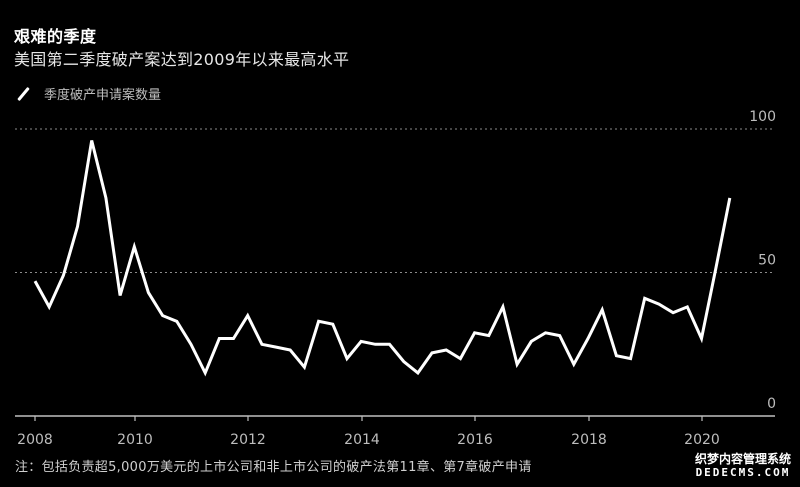  Describe the element at coordinates (475, 440) in the screenshot. I see `x-tick-label: 2016` at that location.